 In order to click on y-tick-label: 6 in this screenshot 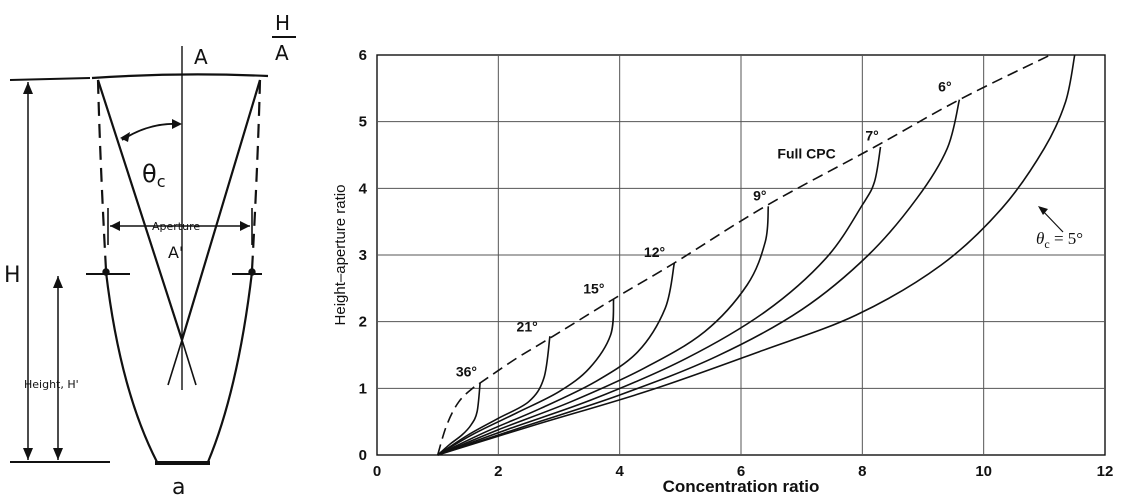, I will do `click(363, 55)`.